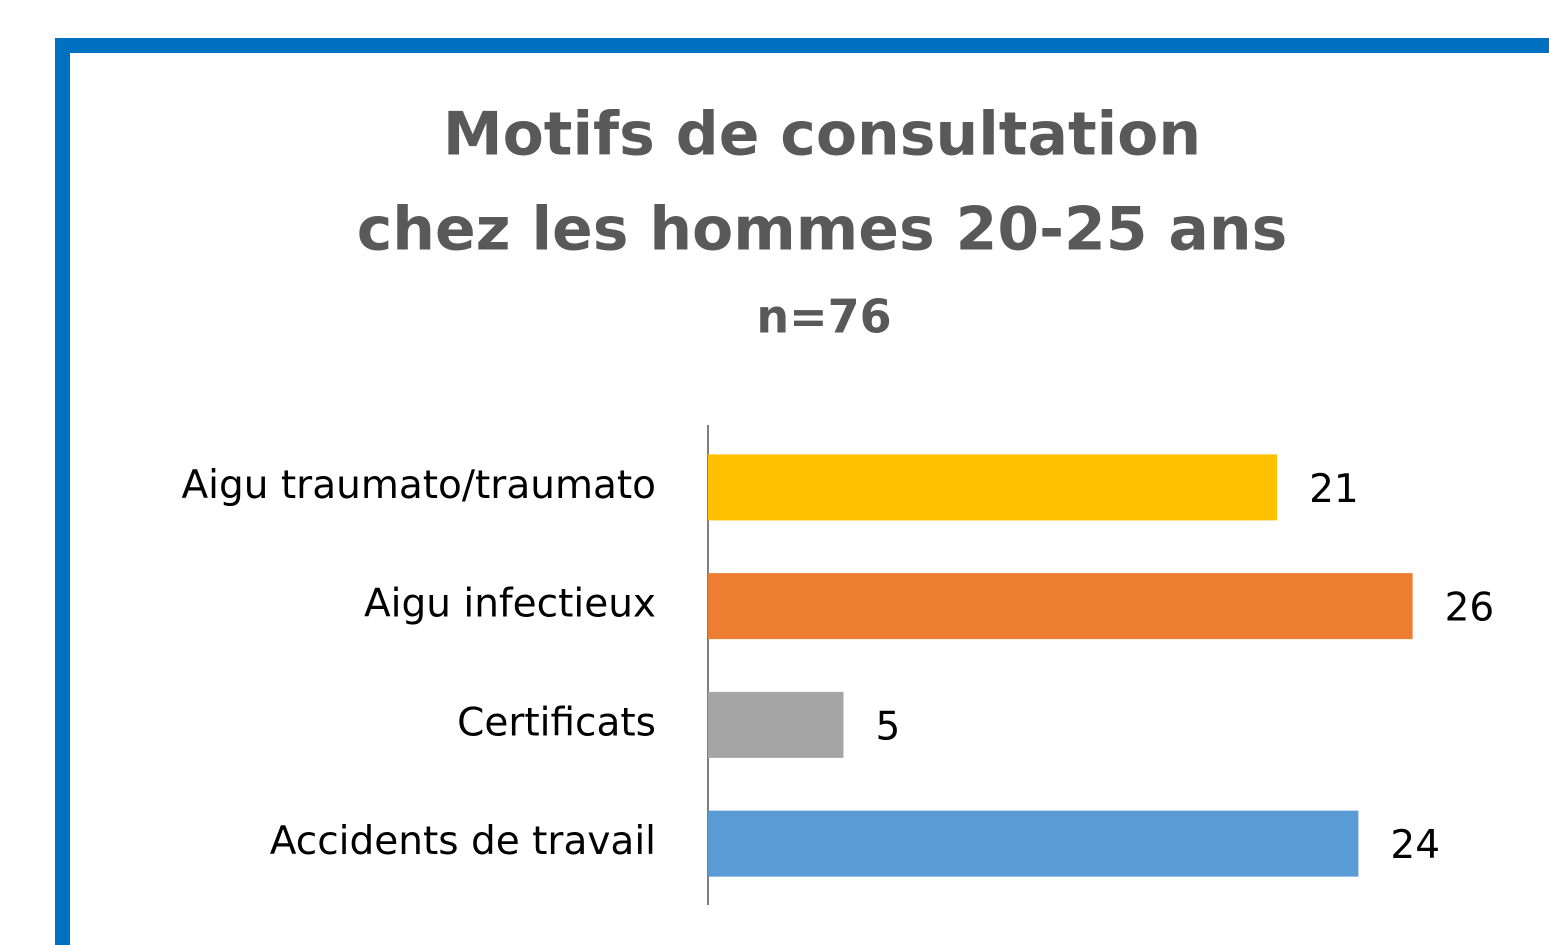 The image size is (1549, 945). Describe the element at coordinates (62, 491) in the screenshot. I see `frame-left` at that location.